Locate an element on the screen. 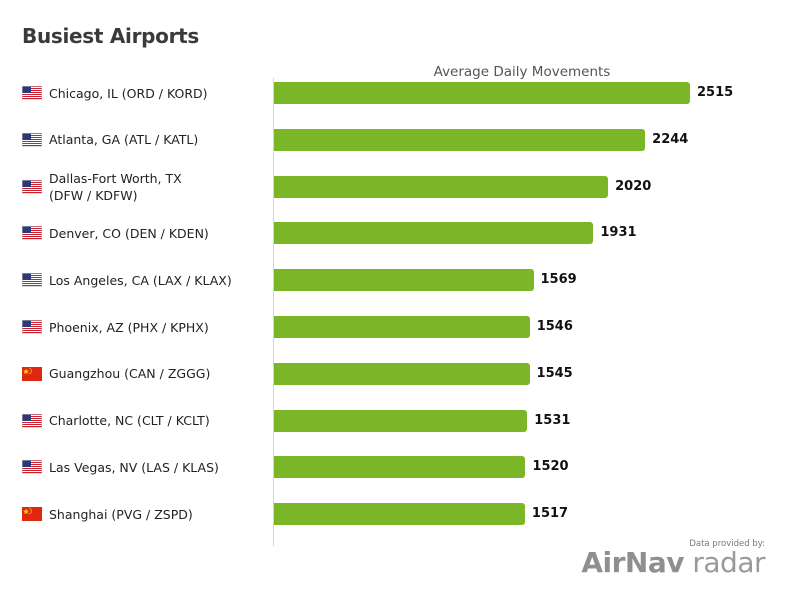 Image resolution: width=787 pixels, height=602 pixels. logo-text-radar: radar is located at coordinates (724, 562).